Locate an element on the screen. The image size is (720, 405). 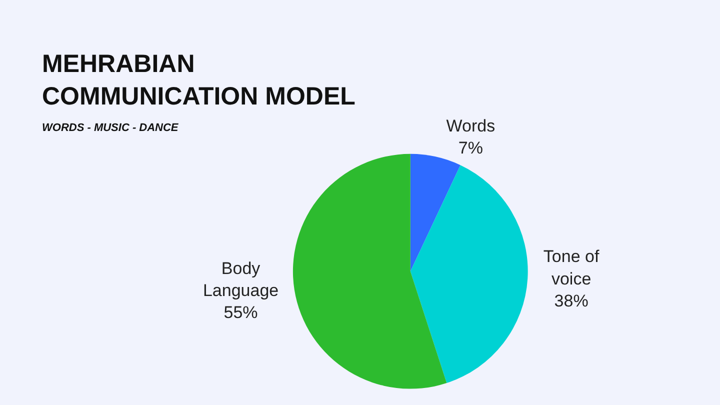
slice-label: Tone of voice is located at coordinates (571, 267).